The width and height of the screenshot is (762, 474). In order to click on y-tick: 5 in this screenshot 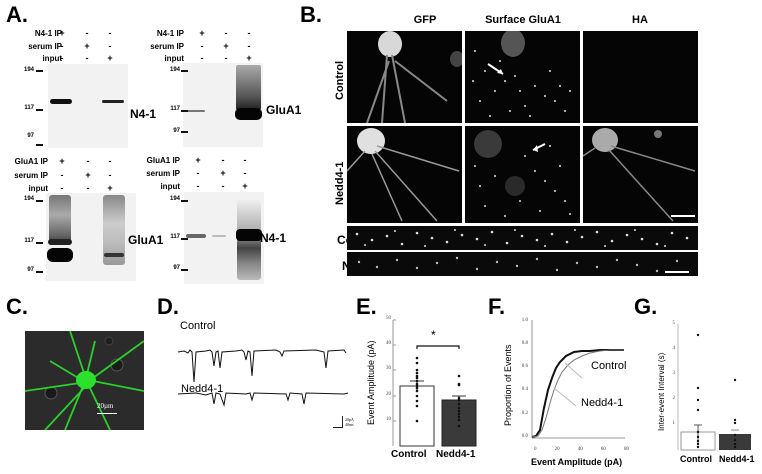, I will do `click(674, 323)`.